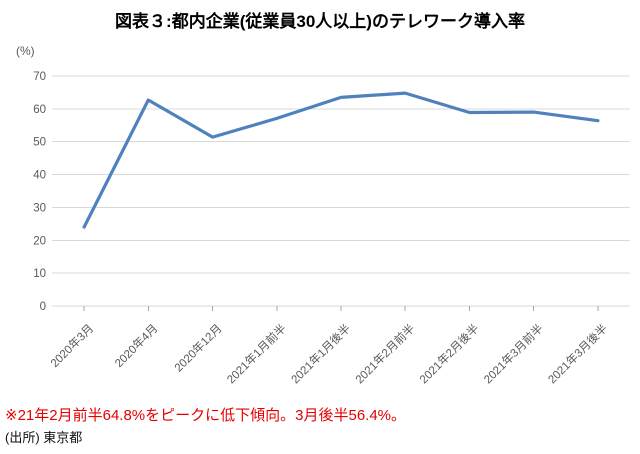 This screenshot has width=640, height=454. I want to click on x-axis-tick-label: 2021年1月前半, so click(256, 353).